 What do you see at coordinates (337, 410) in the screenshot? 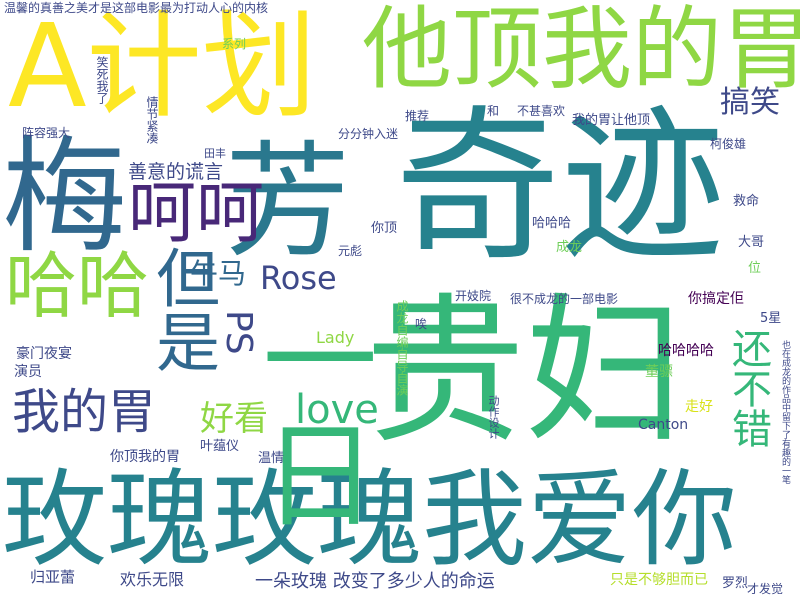
I see `word-love: love` at bounding box center [337, 410].